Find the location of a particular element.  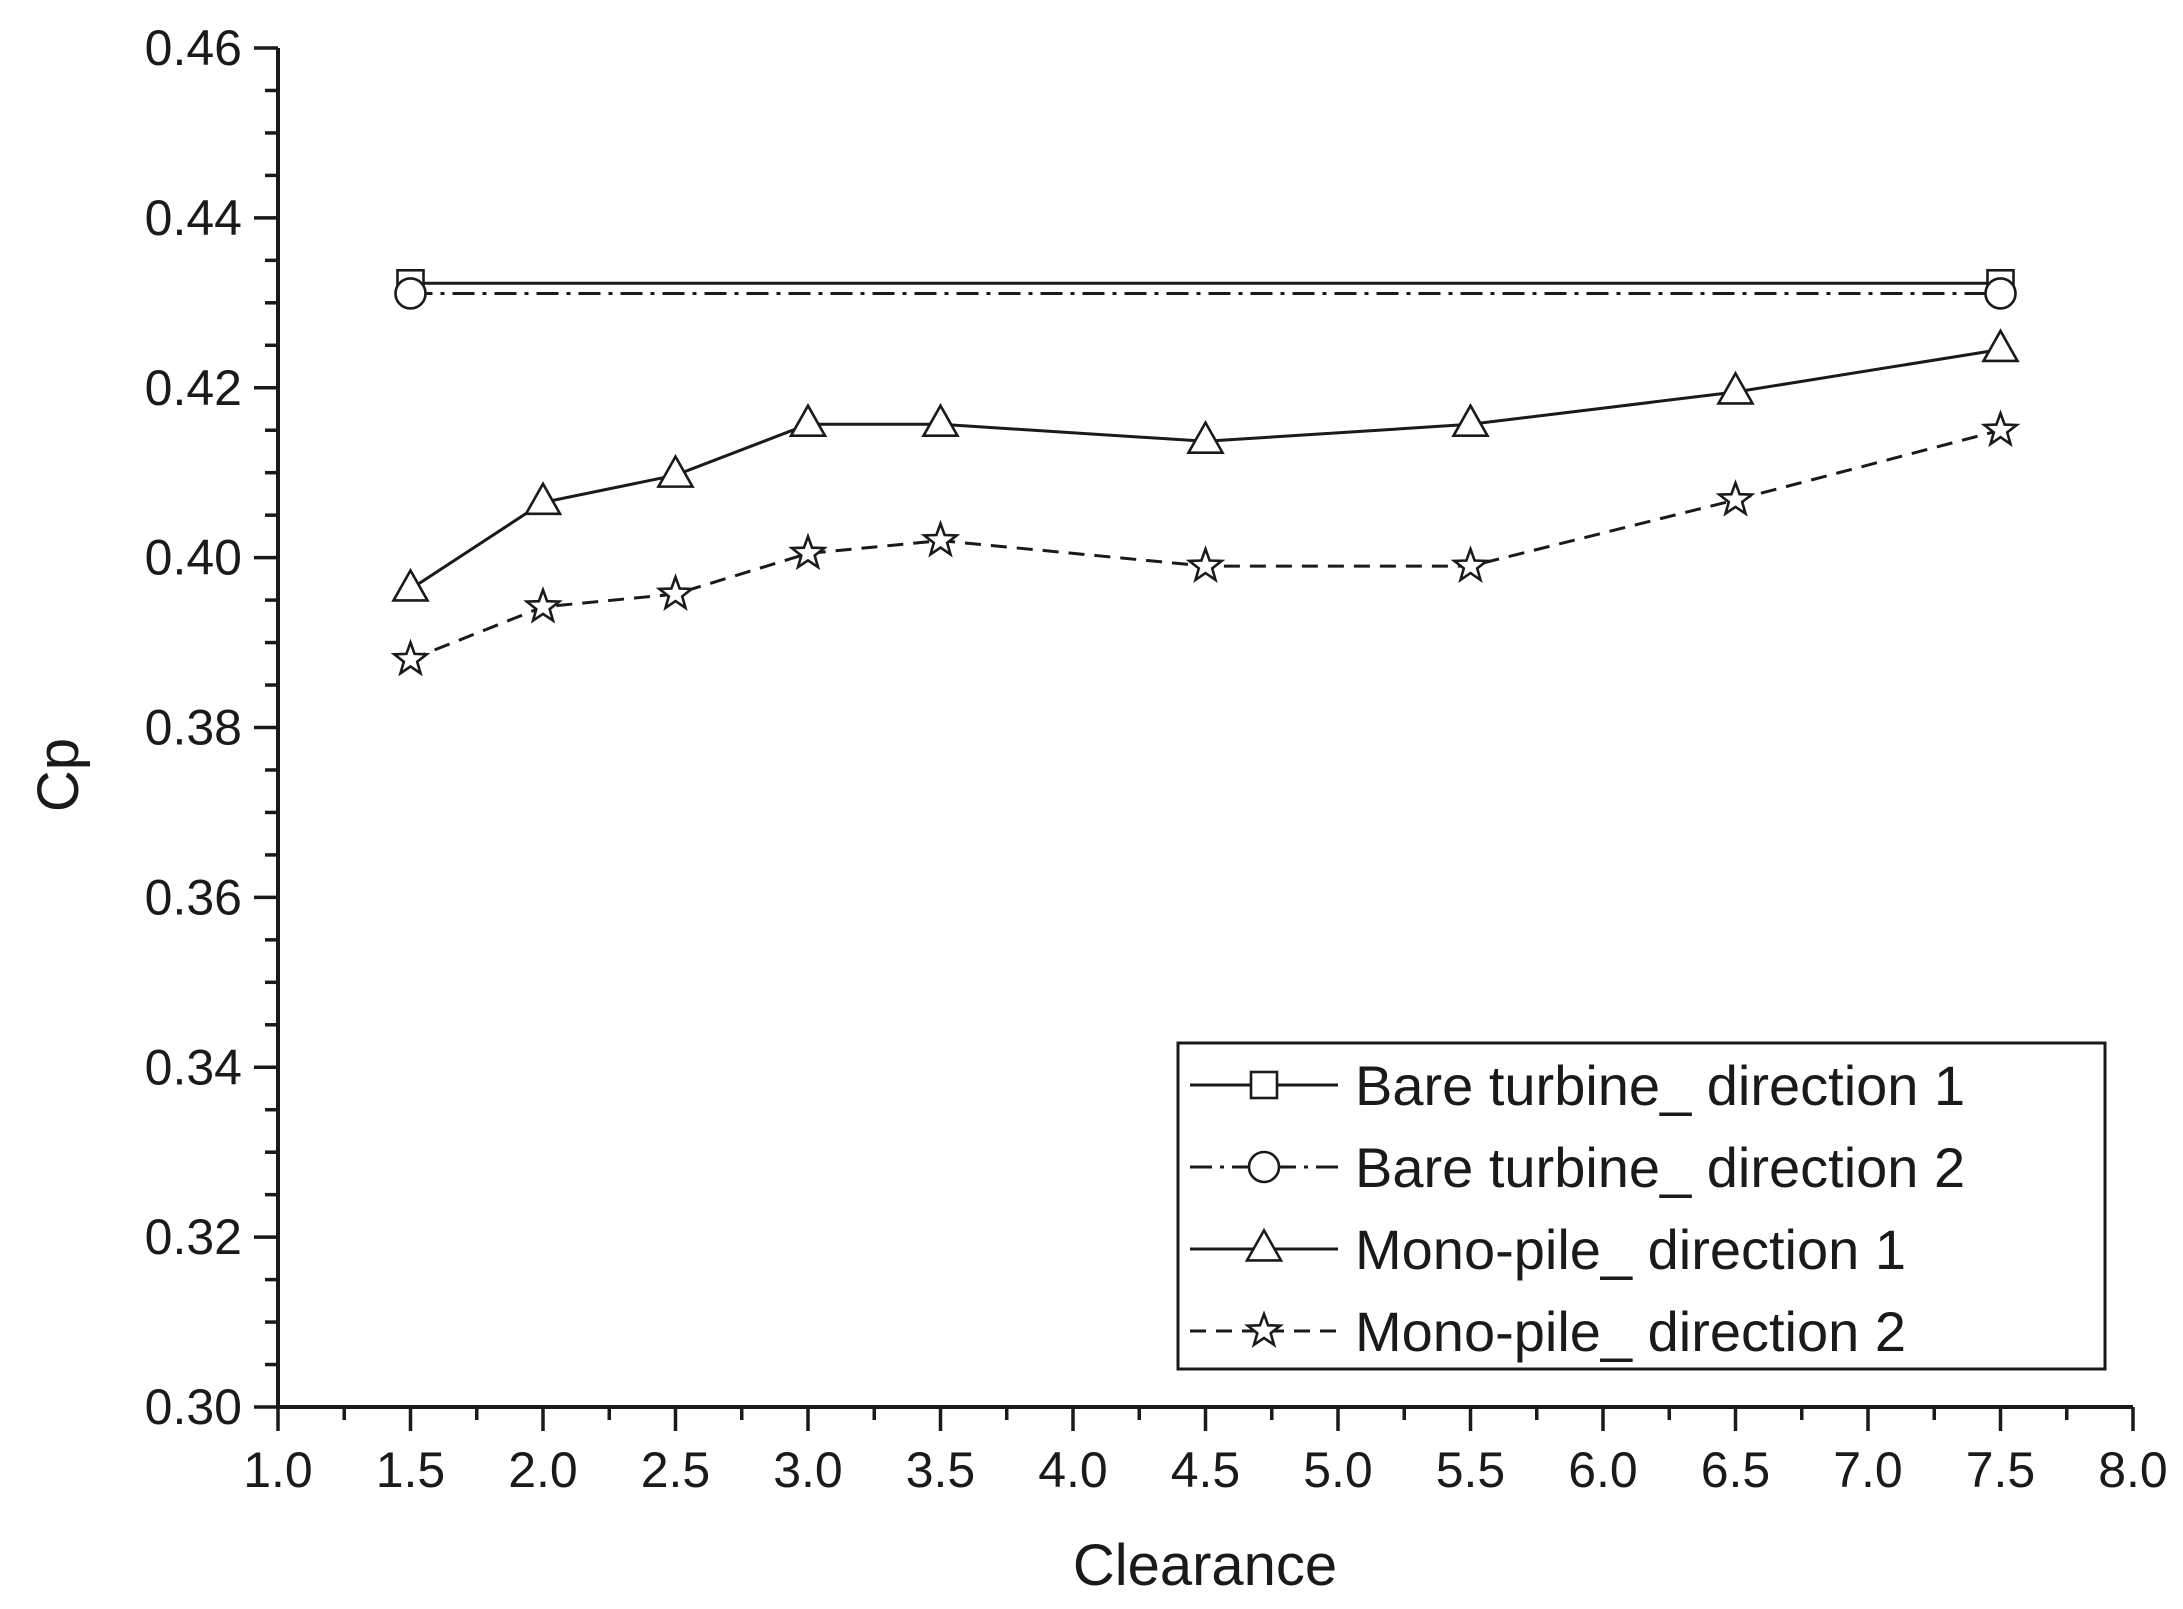

y-axis-label: Cp is located at coordinates (58, 775).